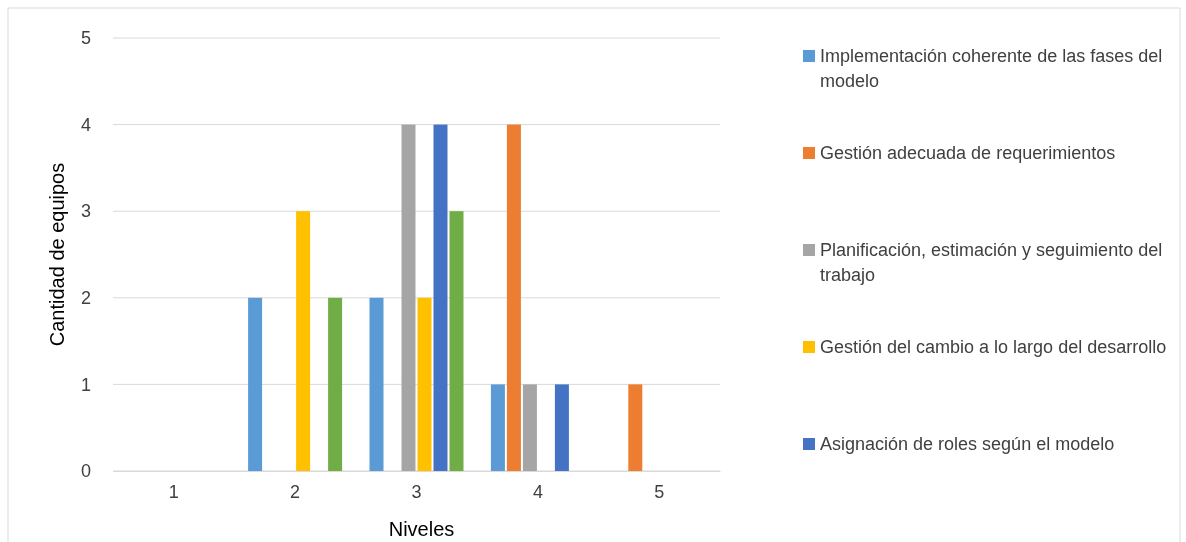 This screenshot has height=542, width=1186. What do you see at coordinates (421, 529) in the screenshot?
I see `x-axis-title: Niveles` at bounding box center [421, 529].